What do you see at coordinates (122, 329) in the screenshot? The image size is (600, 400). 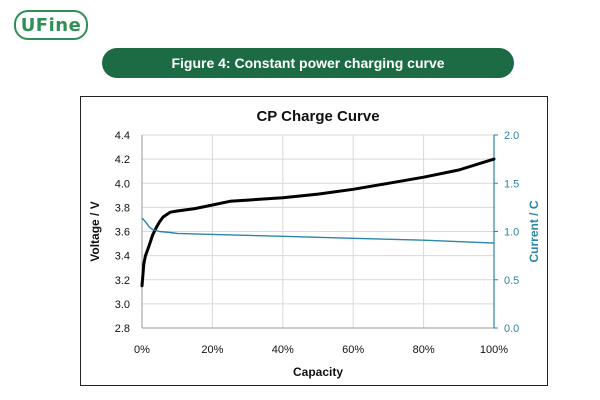 I see `y-tick-label: 2.8` at bounding box center [122, 329].